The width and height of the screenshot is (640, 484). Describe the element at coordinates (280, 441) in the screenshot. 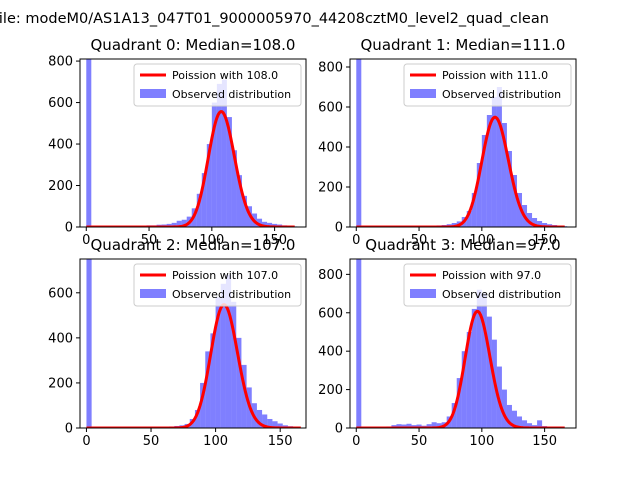

I see `x-tick-label-3: 150` at that location.